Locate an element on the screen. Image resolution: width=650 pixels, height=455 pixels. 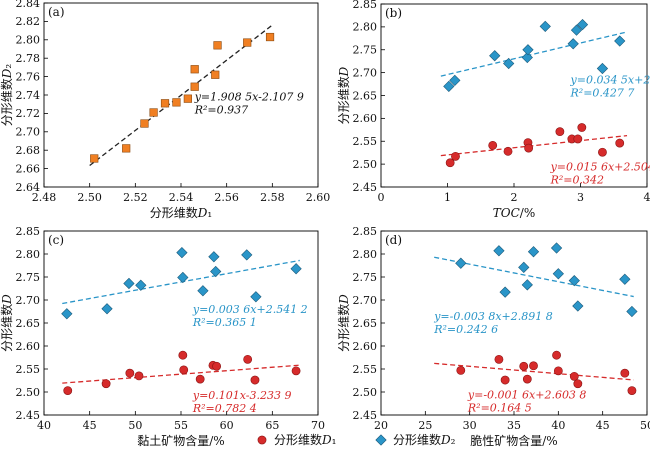
equation-label: R²=0.937 is located at coordinates (221, 110).